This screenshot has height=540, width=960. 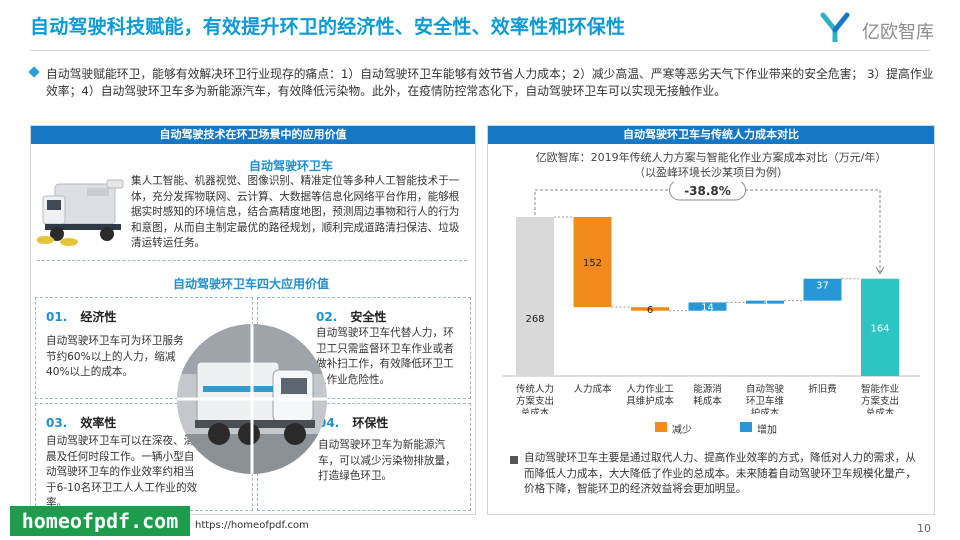 What do you see at coordinates (880, 270) in the screenshot?
I see `arrow-down-icon` at bounding box center [880, 270].